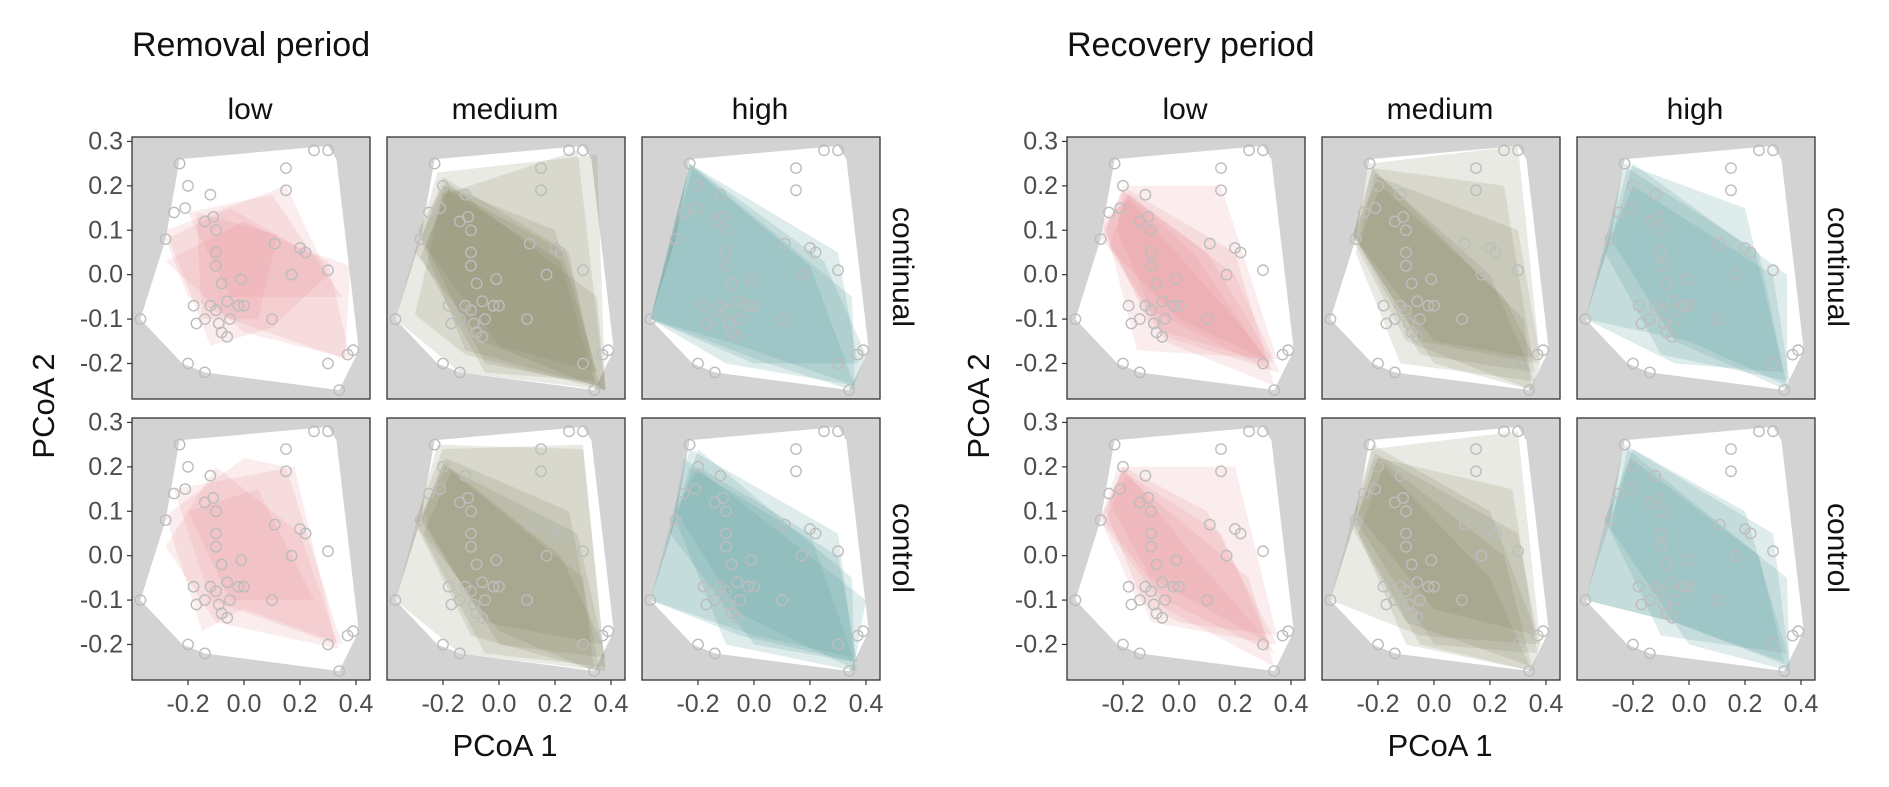 Image resolution: width=1889 pixels, height=787 pixels. What do you see at coordinates (356, 704) in the screenshot?
I see `x-tick-label: 0.4` at bounding box center [356, 704].